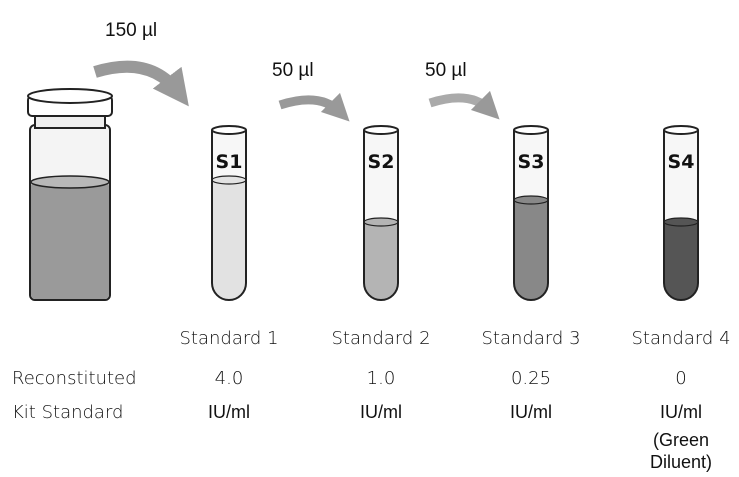 Image resolution: width=739 pixels, height=477 pixels. What do you see at coordinates (680, 378) in the screenshot?
I see `concentration: 0` at bounding box center [680, 378].